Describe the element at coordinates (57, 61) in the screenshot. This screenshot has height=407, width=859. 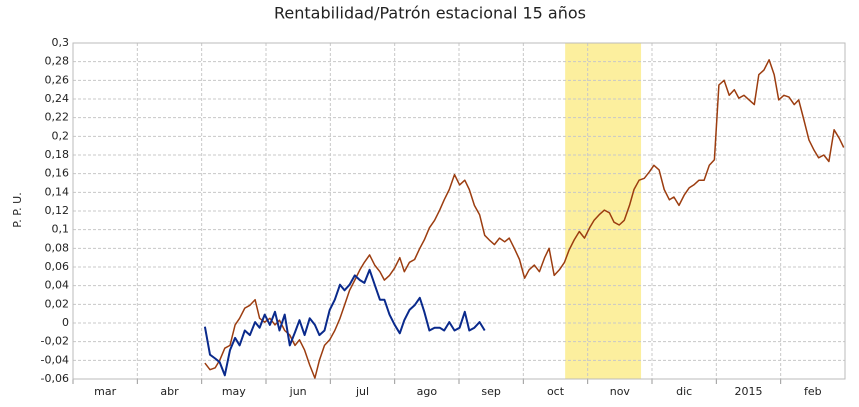
I see `y-tick-label: 0,28` at that location.